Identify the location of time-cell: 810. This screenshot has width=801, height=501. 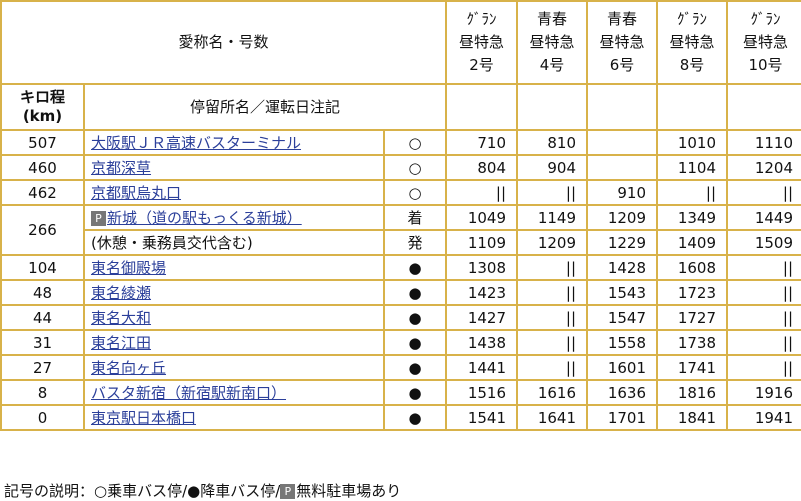
(552, 142).